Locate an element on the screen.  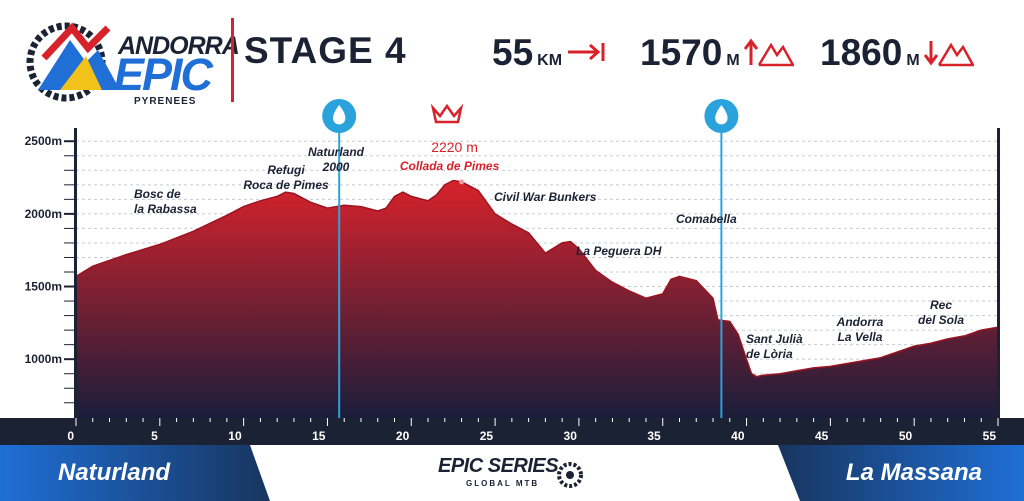
x-tick-label: 5 is located at coordinates (154, 436).